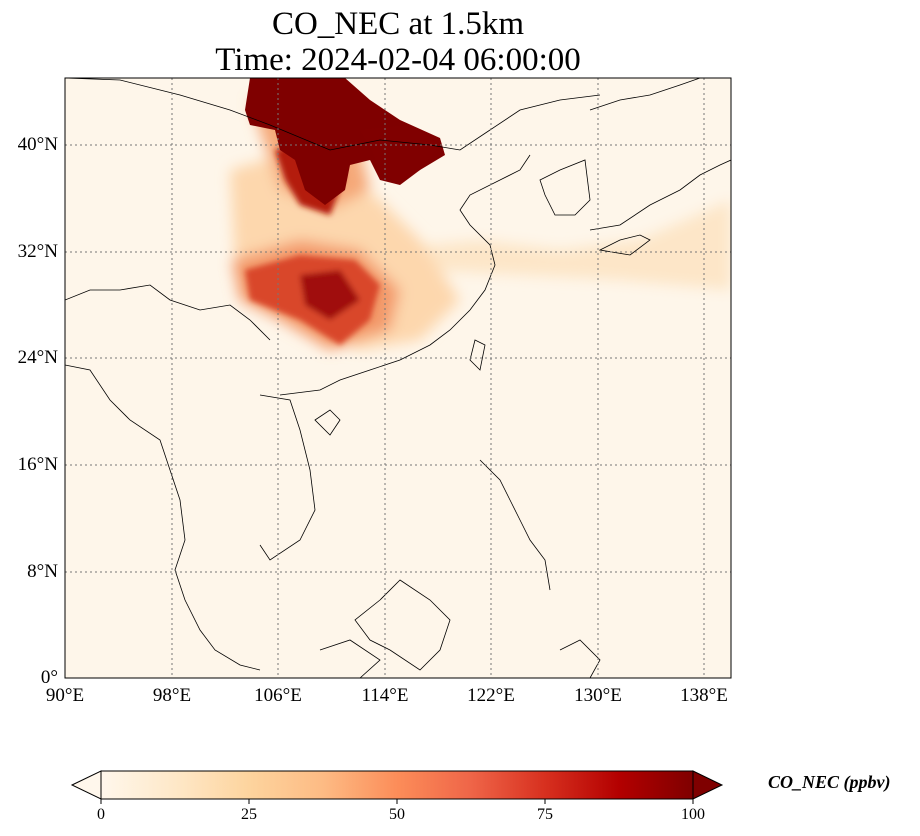  Describe the element at coordinates (37, 464) in the screenshot. I see `y-tick-label: 16°N` at that location.